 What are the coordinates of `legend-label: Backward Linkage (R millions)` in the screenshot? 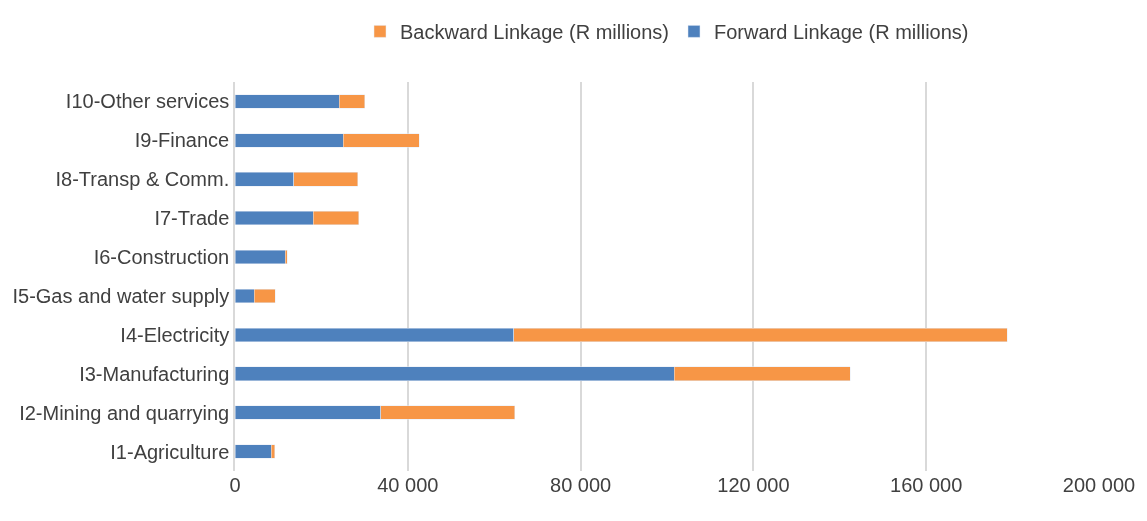 It's located at (534, 32).